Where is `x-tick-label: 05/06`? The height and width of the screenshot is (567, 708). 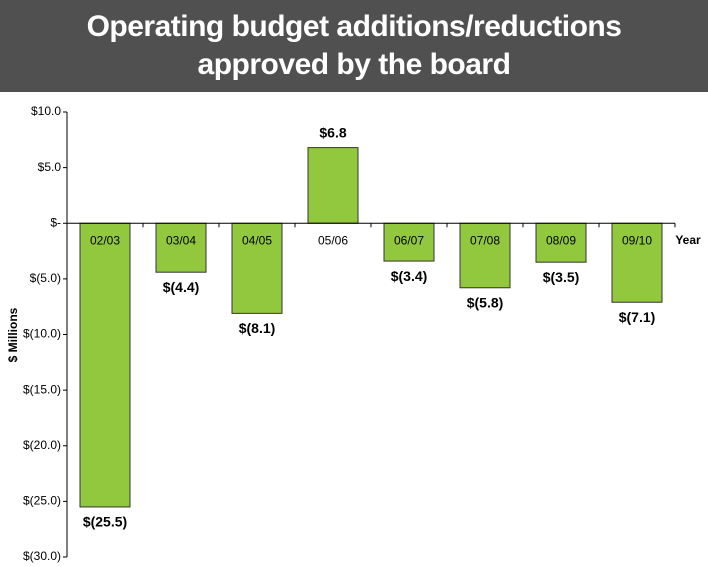
x-tick-label: 05/06 is located at coordinates (333, 240).